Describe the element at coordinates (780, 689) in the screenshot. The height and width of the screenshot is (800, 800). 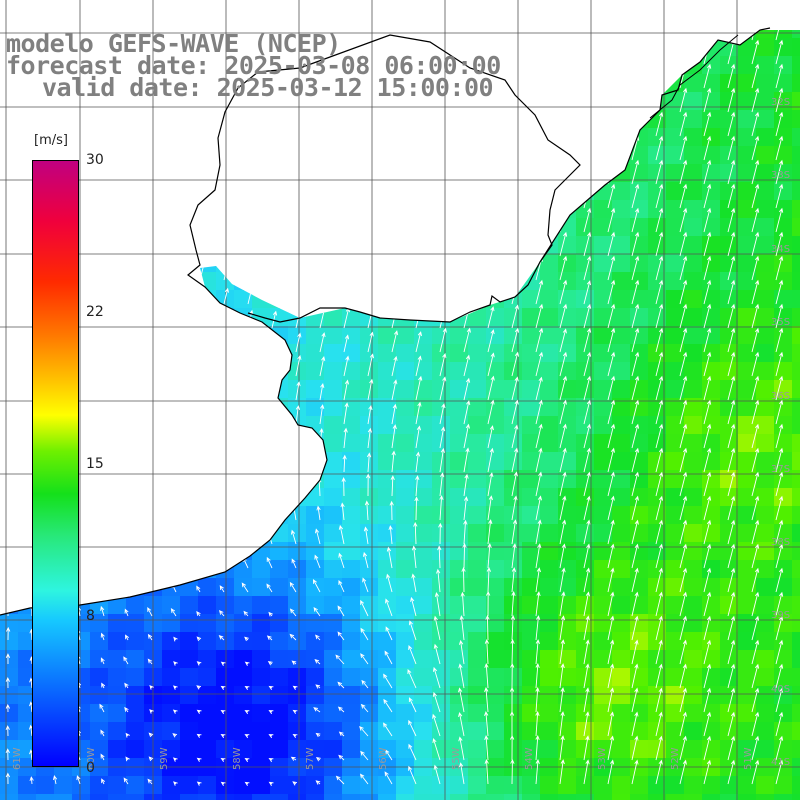
I see `latitude-label: 40S` at that location.